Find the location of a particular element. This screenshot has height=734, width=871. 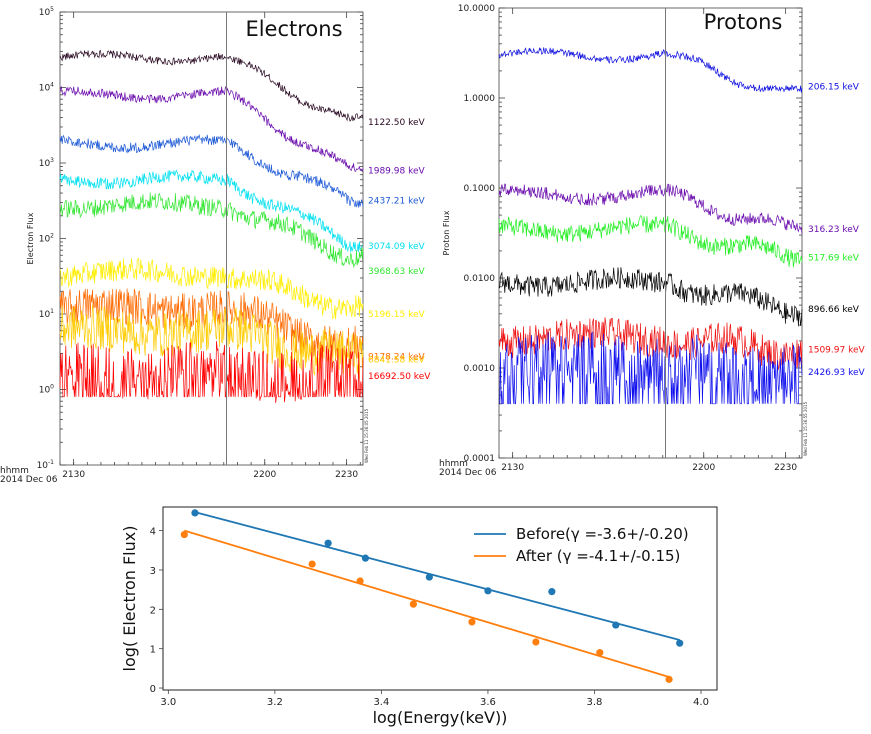

y-tick-label: 10.0000 is located at coordinates (476, 9).